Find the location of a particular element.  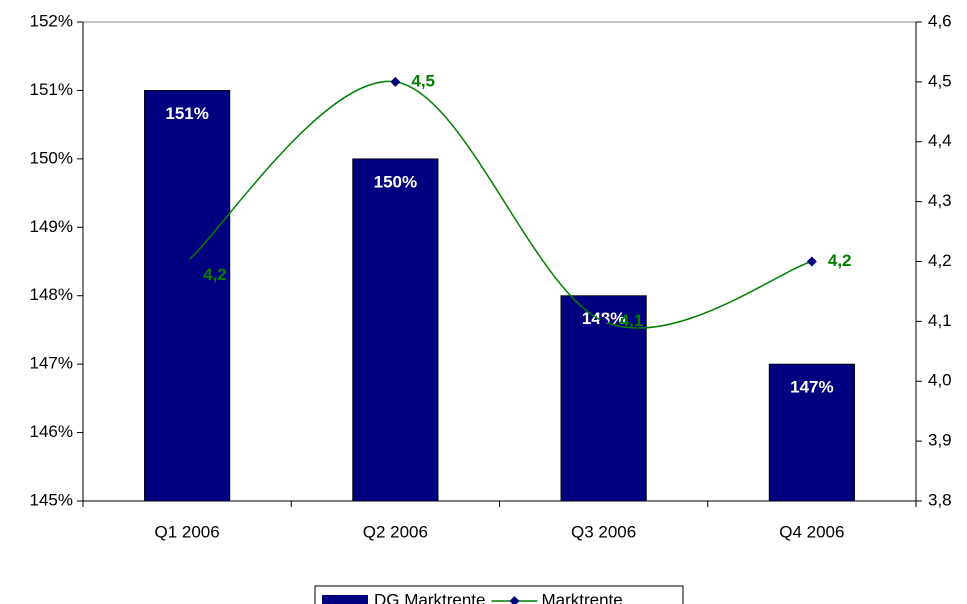

legend-label: Marktrente is located at coordinates (581, 597).